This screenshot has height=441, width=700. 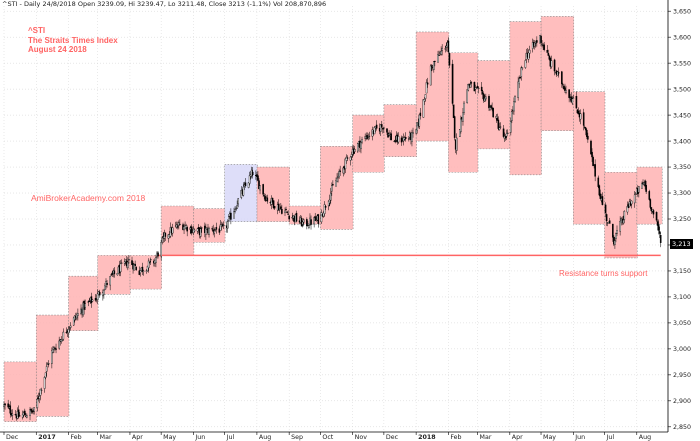 I want to click on y-tick-label: 3,100, so click(x=682, y=297).